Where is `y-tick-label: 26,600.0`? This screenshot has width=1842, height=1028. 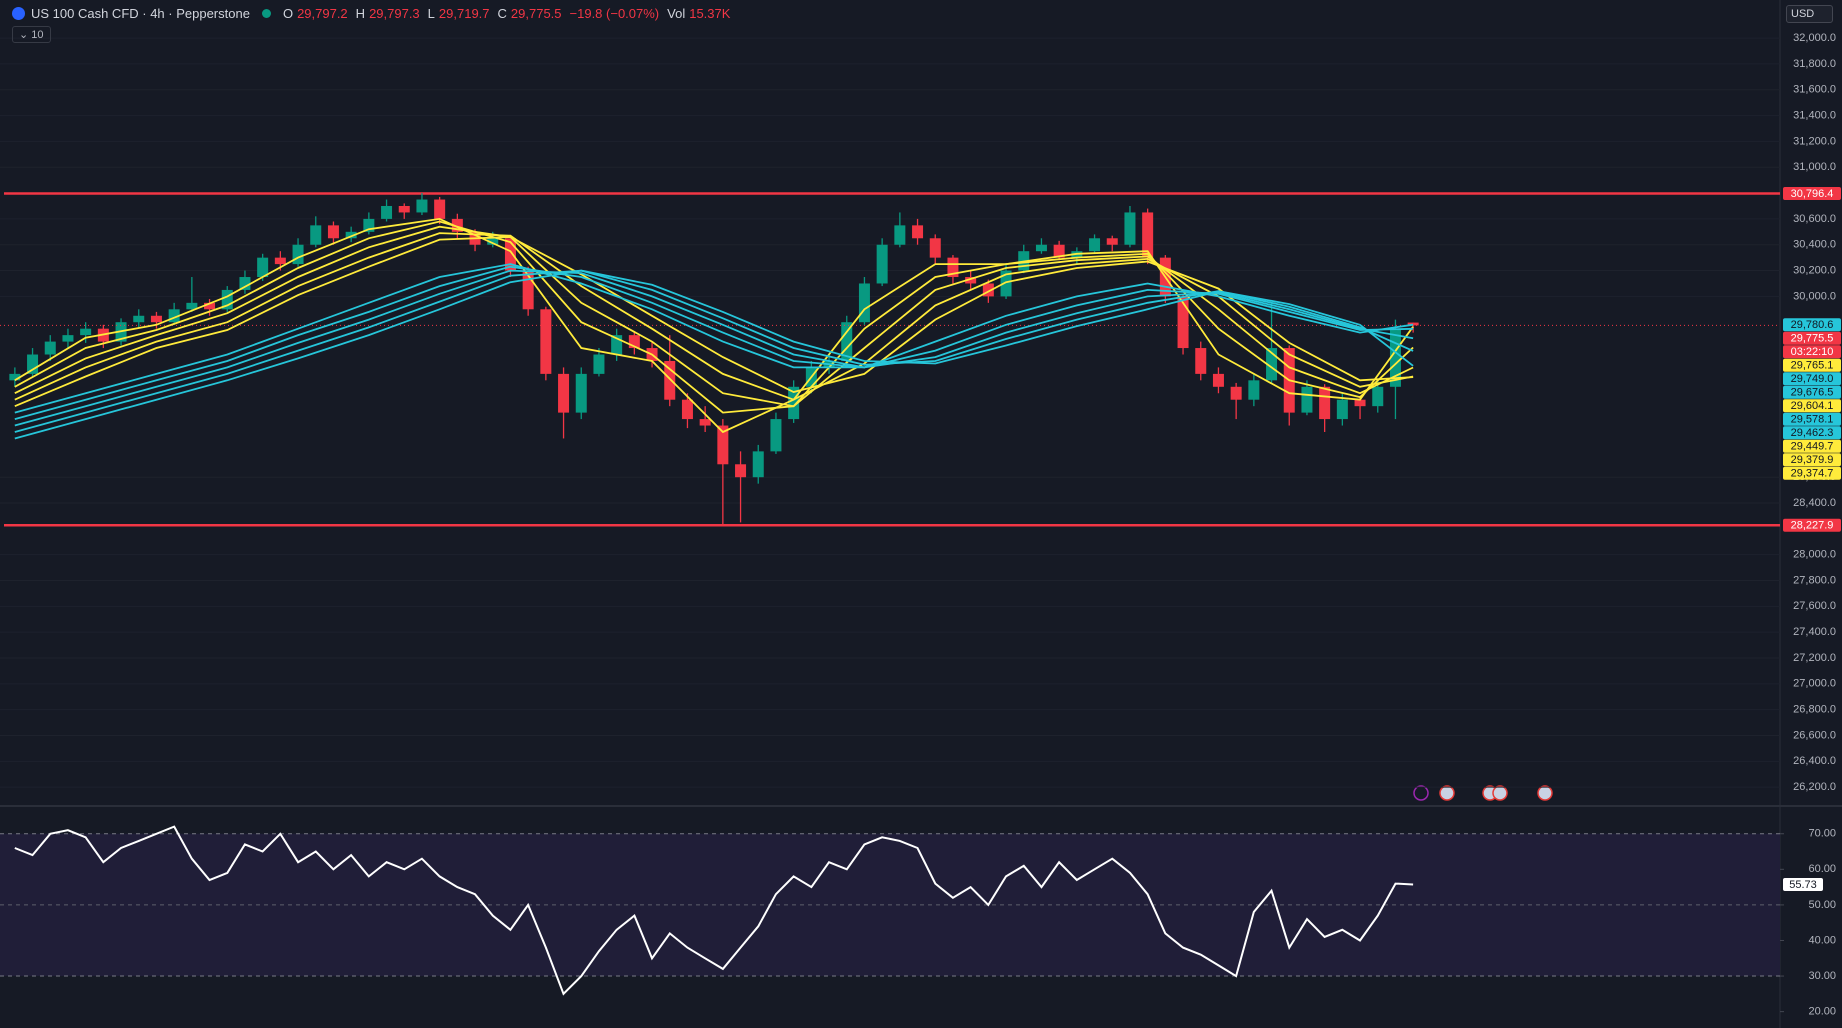 y-tick-label: 26,600.0 is located at coordinates (1814, 735).